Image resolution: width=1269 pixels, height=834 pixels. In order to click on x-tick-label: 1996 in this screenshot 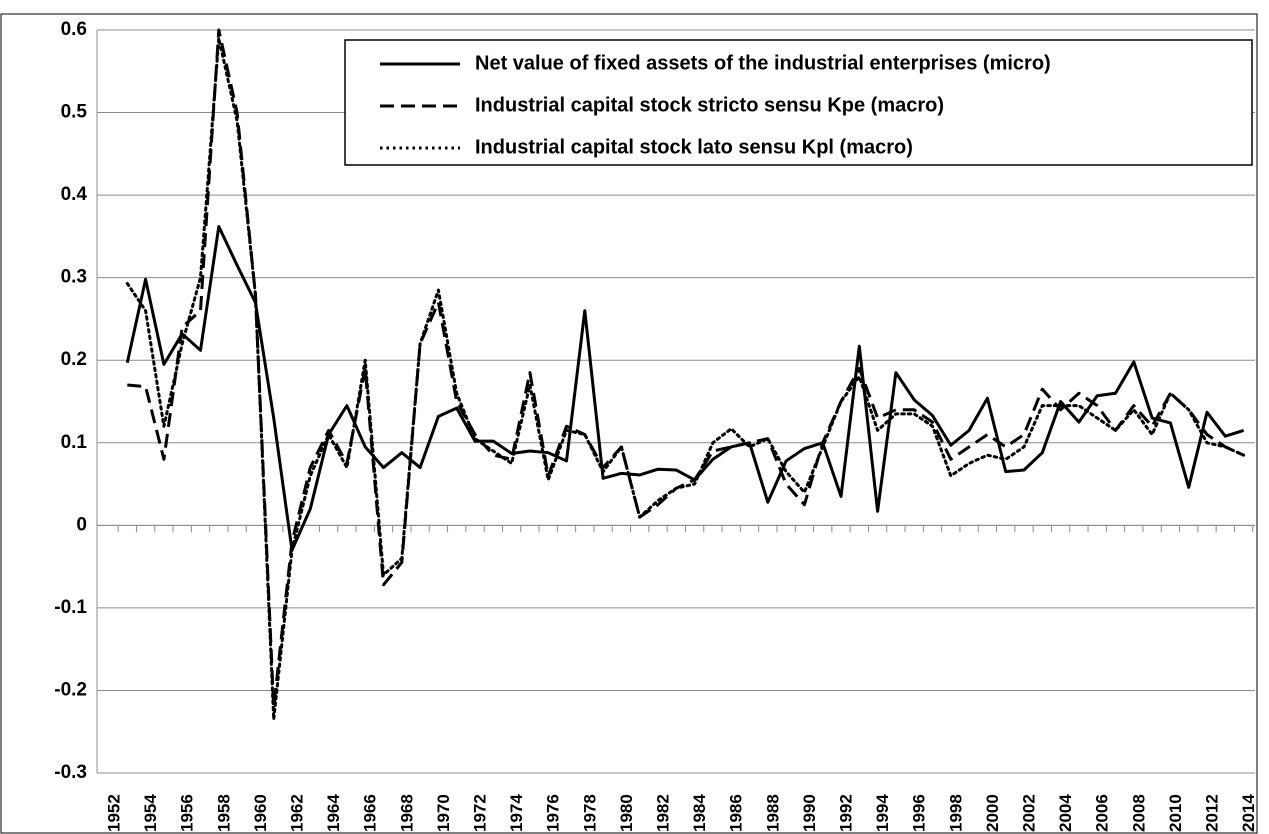, I will do `click(919, 813)`.